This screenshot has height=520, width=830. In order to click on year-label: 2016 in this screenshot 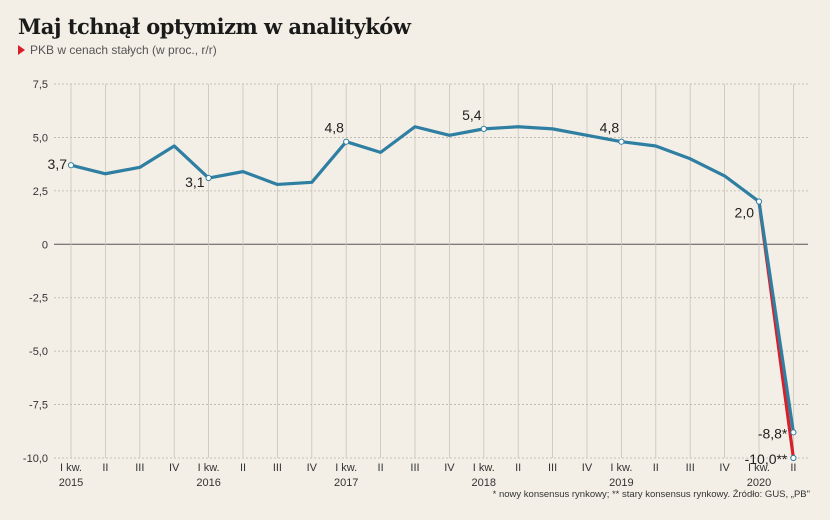, I will do `click(208, 483)`.